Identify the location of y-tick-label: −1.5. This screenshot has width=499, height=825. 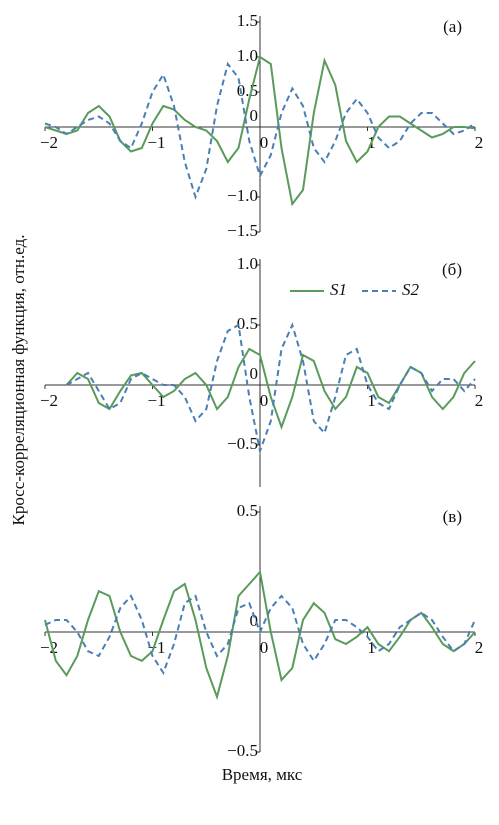
(242, 230).